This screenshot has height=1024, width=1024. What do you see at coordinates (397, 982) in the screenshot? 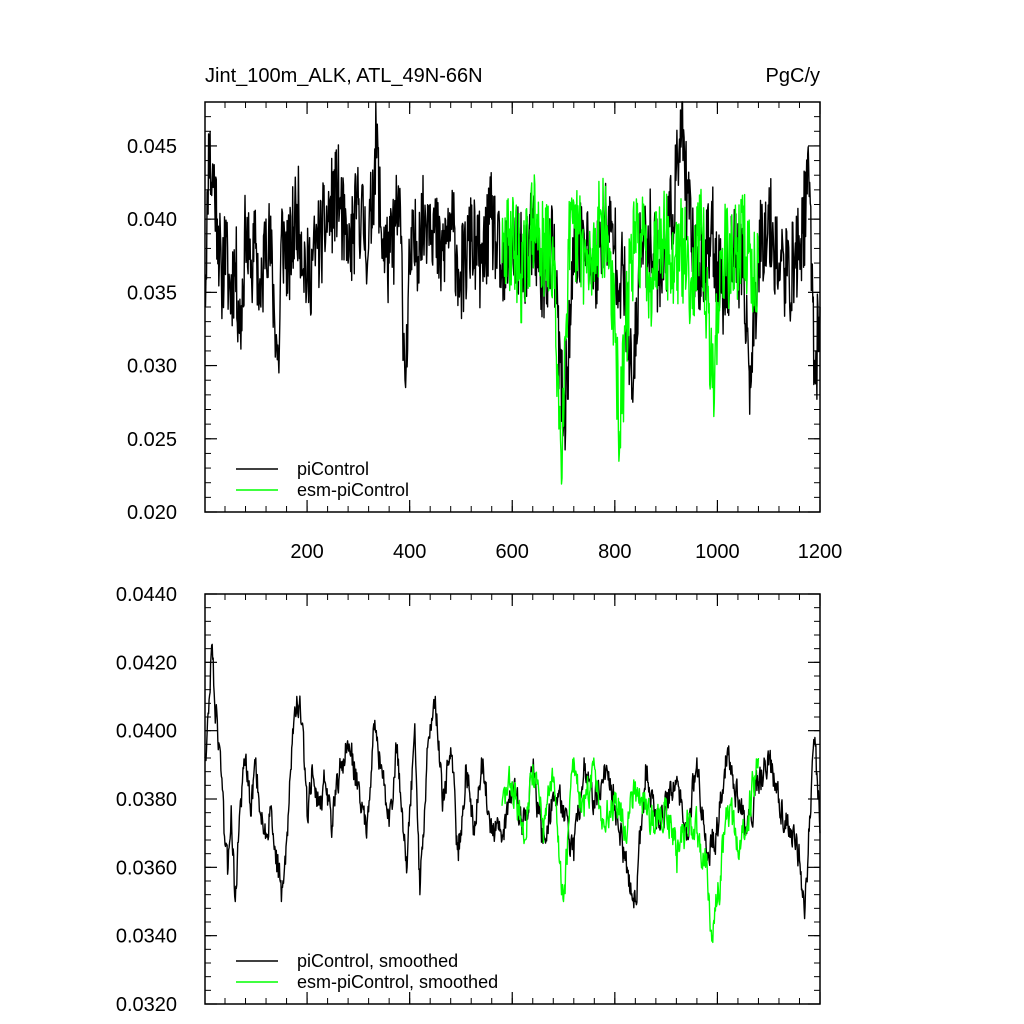
I see `bottom-legend-label-esm-picontrol: esm-piControl, smoothed` at bounding box center [397, 982].